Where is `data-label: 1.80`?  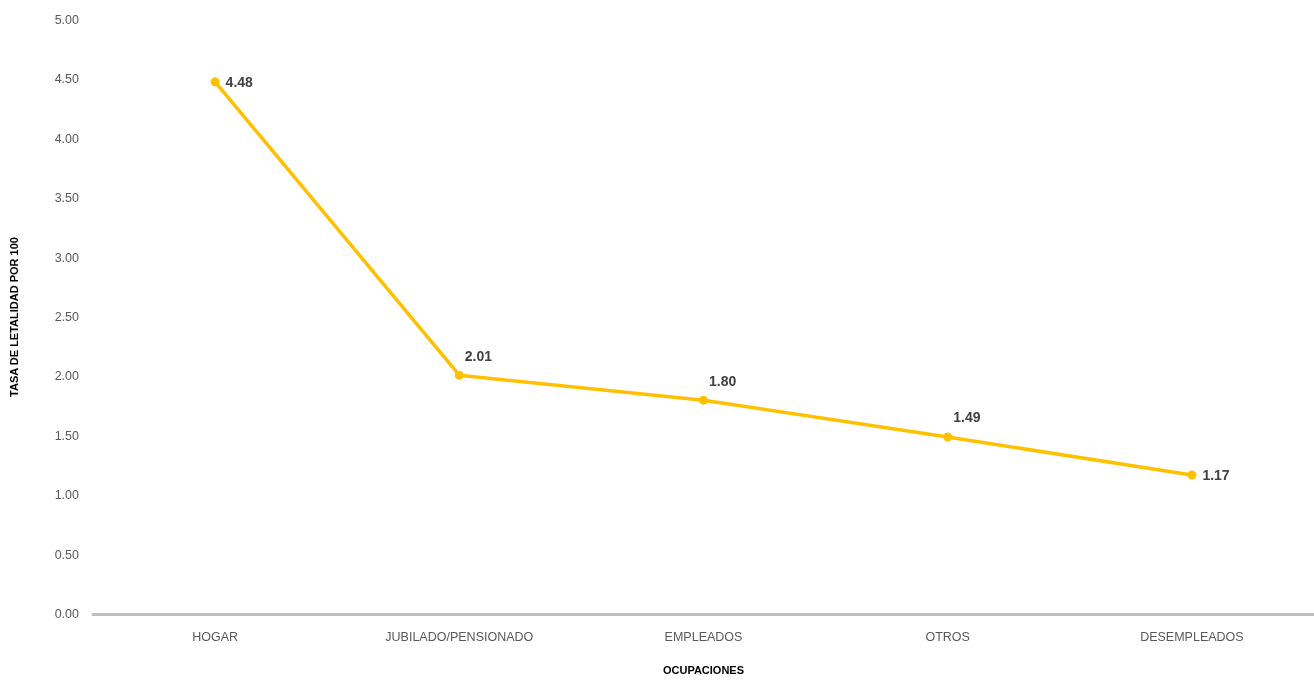 data-label: 1.80 is located at coordinates (723, 380).